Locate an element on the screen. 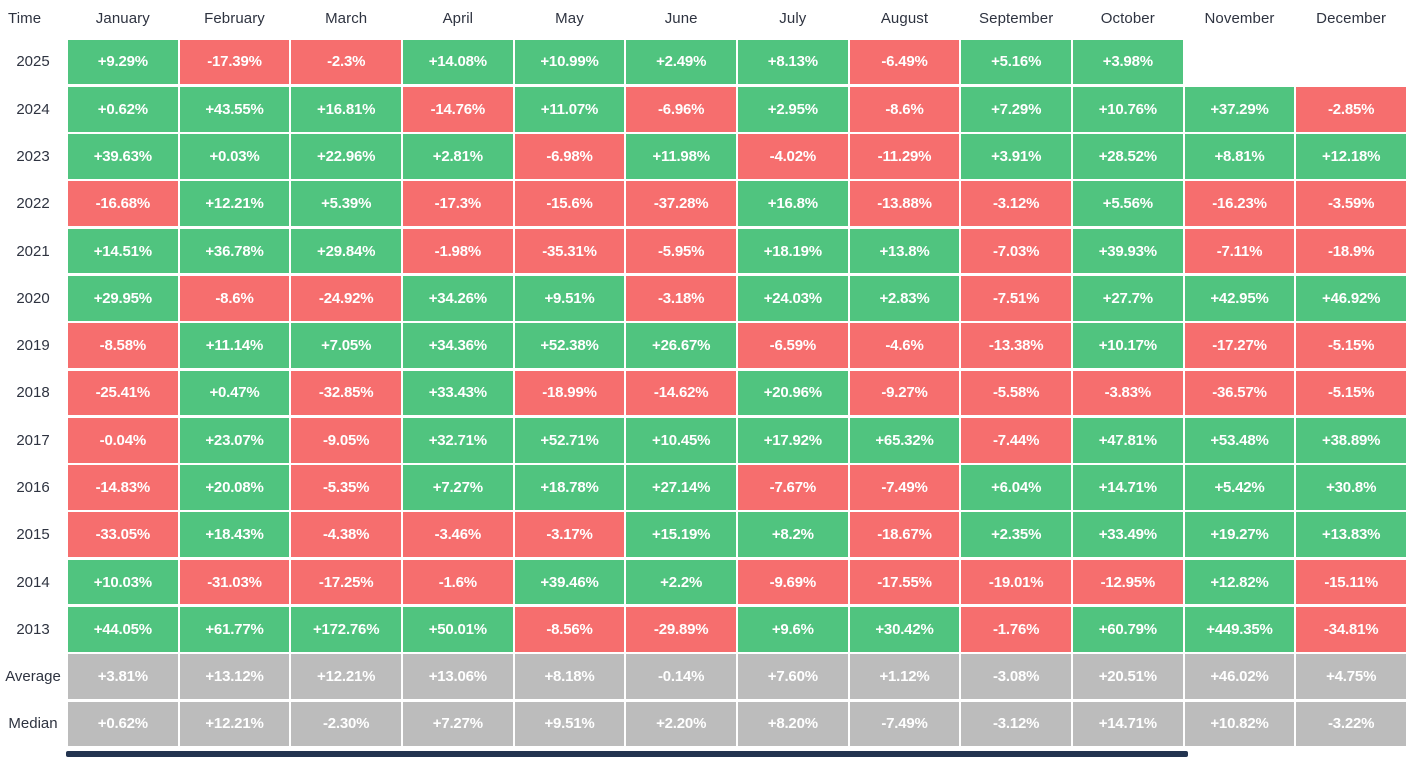 The height and width of the screenshot is (758, 1415). return-cell-2024-february: +43.55% is located at coordinates (234, 109).